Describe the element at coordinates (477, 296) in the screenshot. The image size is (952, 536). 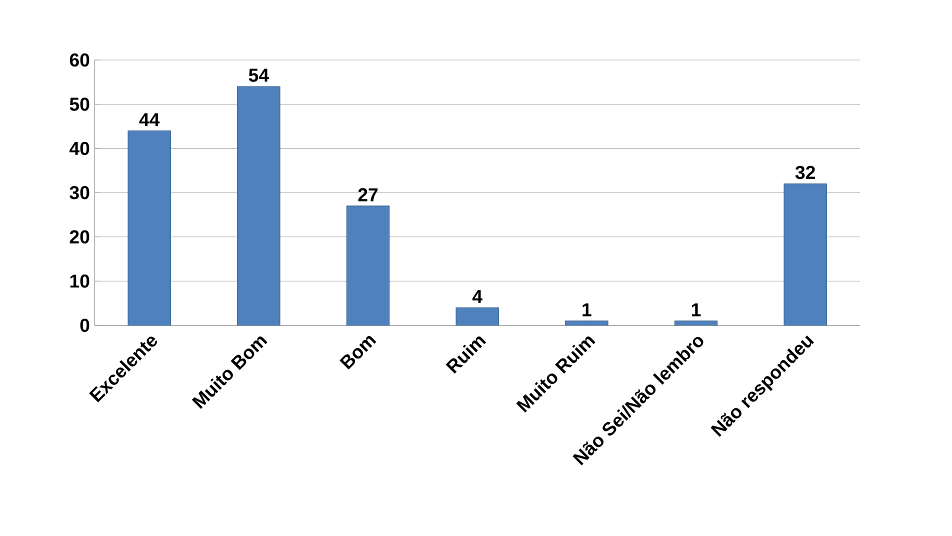
I see `data-label: 4` at that location.